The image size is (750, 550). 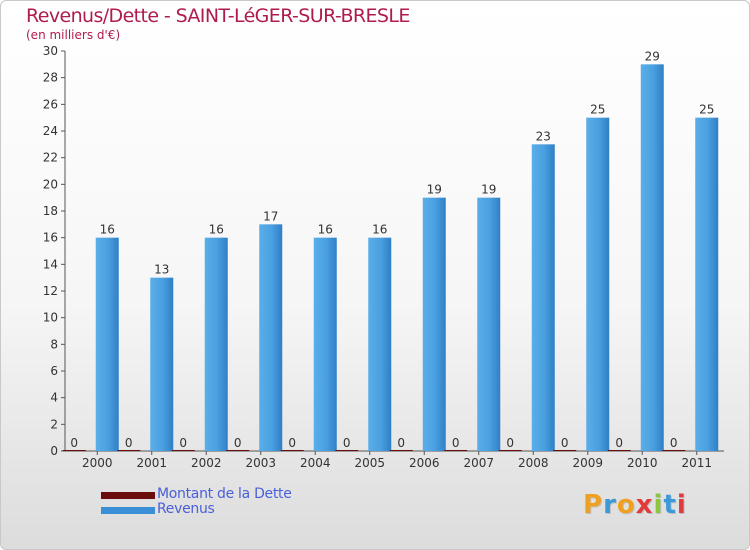 I want to click on x-tick-label: 2008, so click(x=533, y=463).